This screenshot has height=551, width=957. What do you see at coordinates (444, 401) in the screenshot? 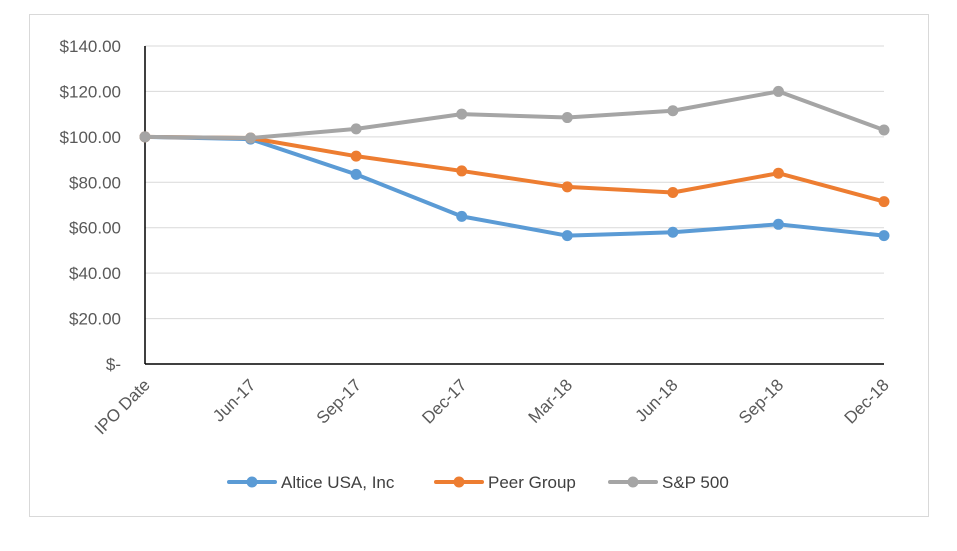
I see `x-tick-label: Dec-17` at bounding box center [444, 401].